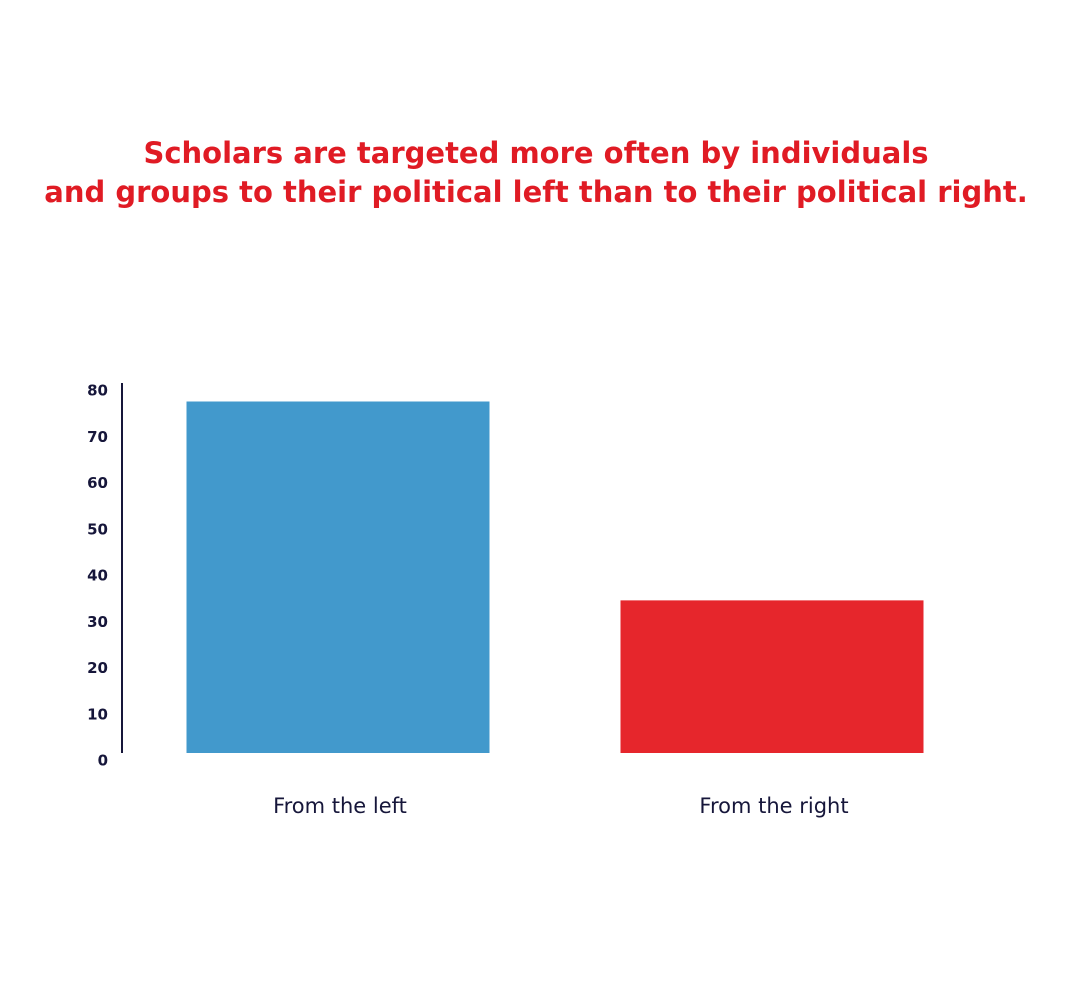 The image size is (1073, 985). Describe the element at coordinates (97, 668) in the screenshot. I see `y-tick-label: 20` at that location.